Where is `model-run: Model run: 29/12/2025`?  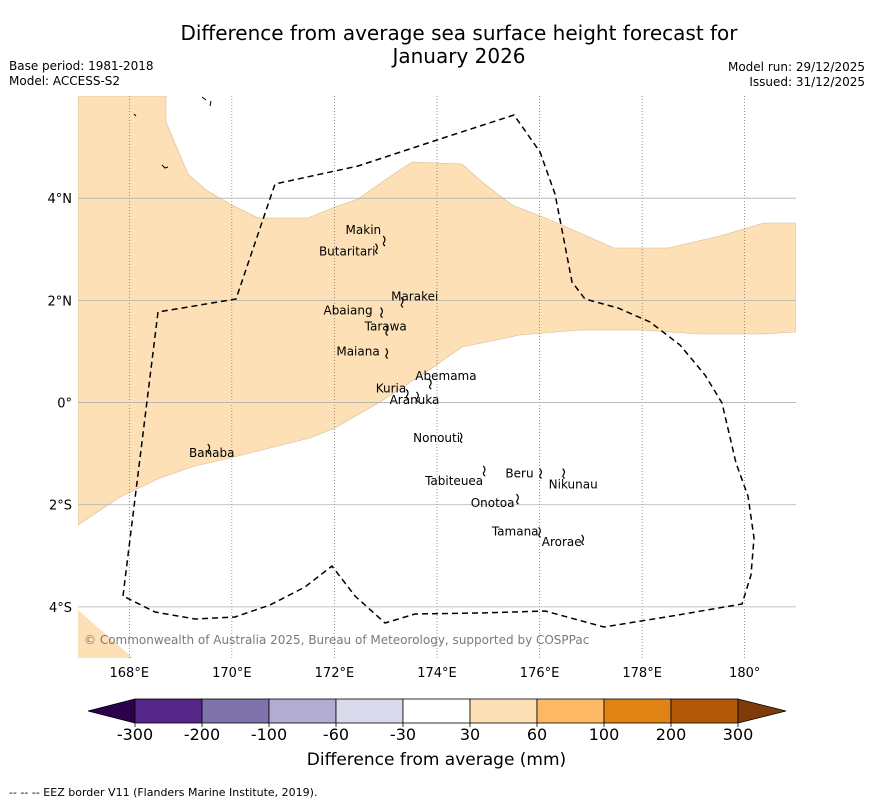 model-run: Model run: 29/12/2025 is located at coordinates (796, 67).